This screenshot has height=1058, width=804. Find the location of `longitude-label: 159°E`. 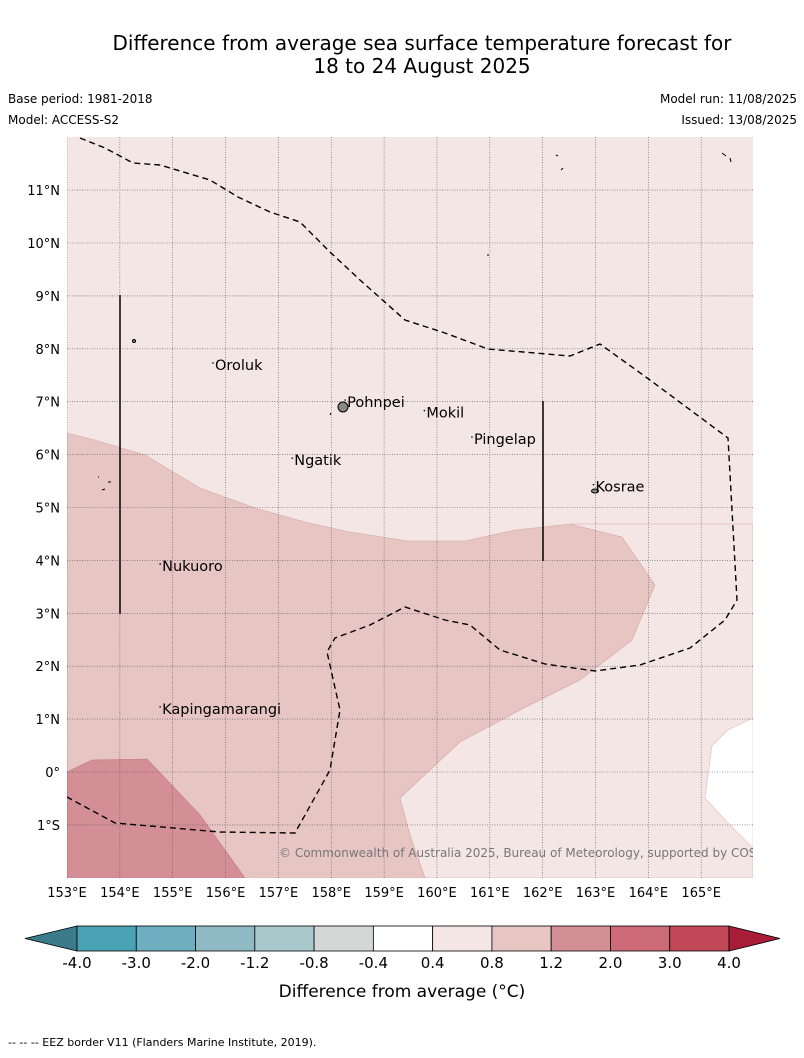

longitude-label: 159°E is located at coordinates (384, 893).